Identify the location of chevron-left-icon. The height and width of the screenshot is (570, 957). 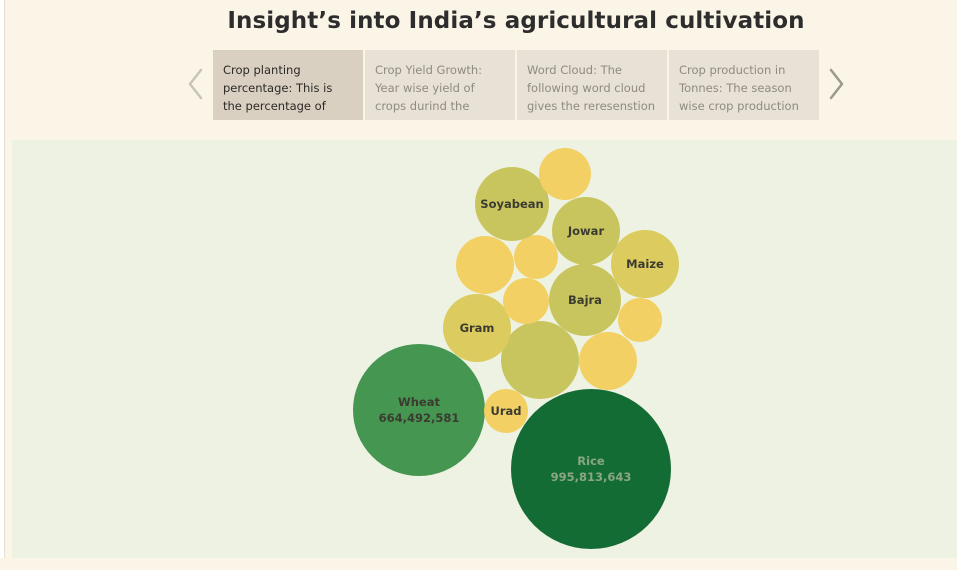
(196, 84).